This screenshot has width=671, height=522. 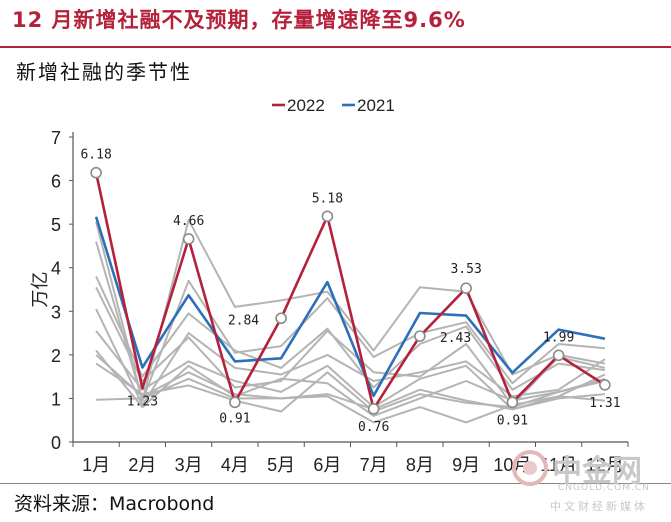 What do you see at coordinates (114, 504) in the screenshot?
I see `source-note: 资料来源：Macrobond` at bounding box center [114, 504].